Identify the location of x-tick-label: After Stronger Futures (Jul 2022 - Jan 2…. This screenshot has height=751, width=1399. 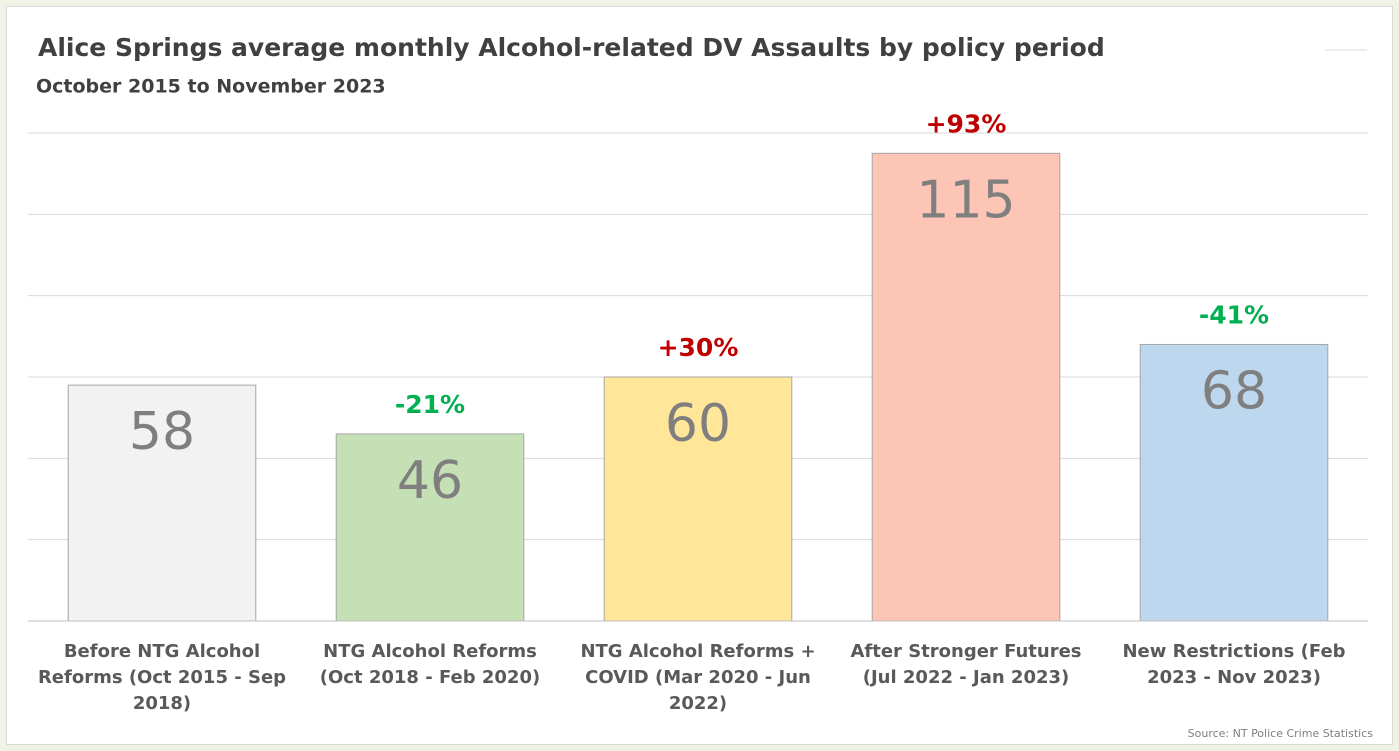
(966, 664).